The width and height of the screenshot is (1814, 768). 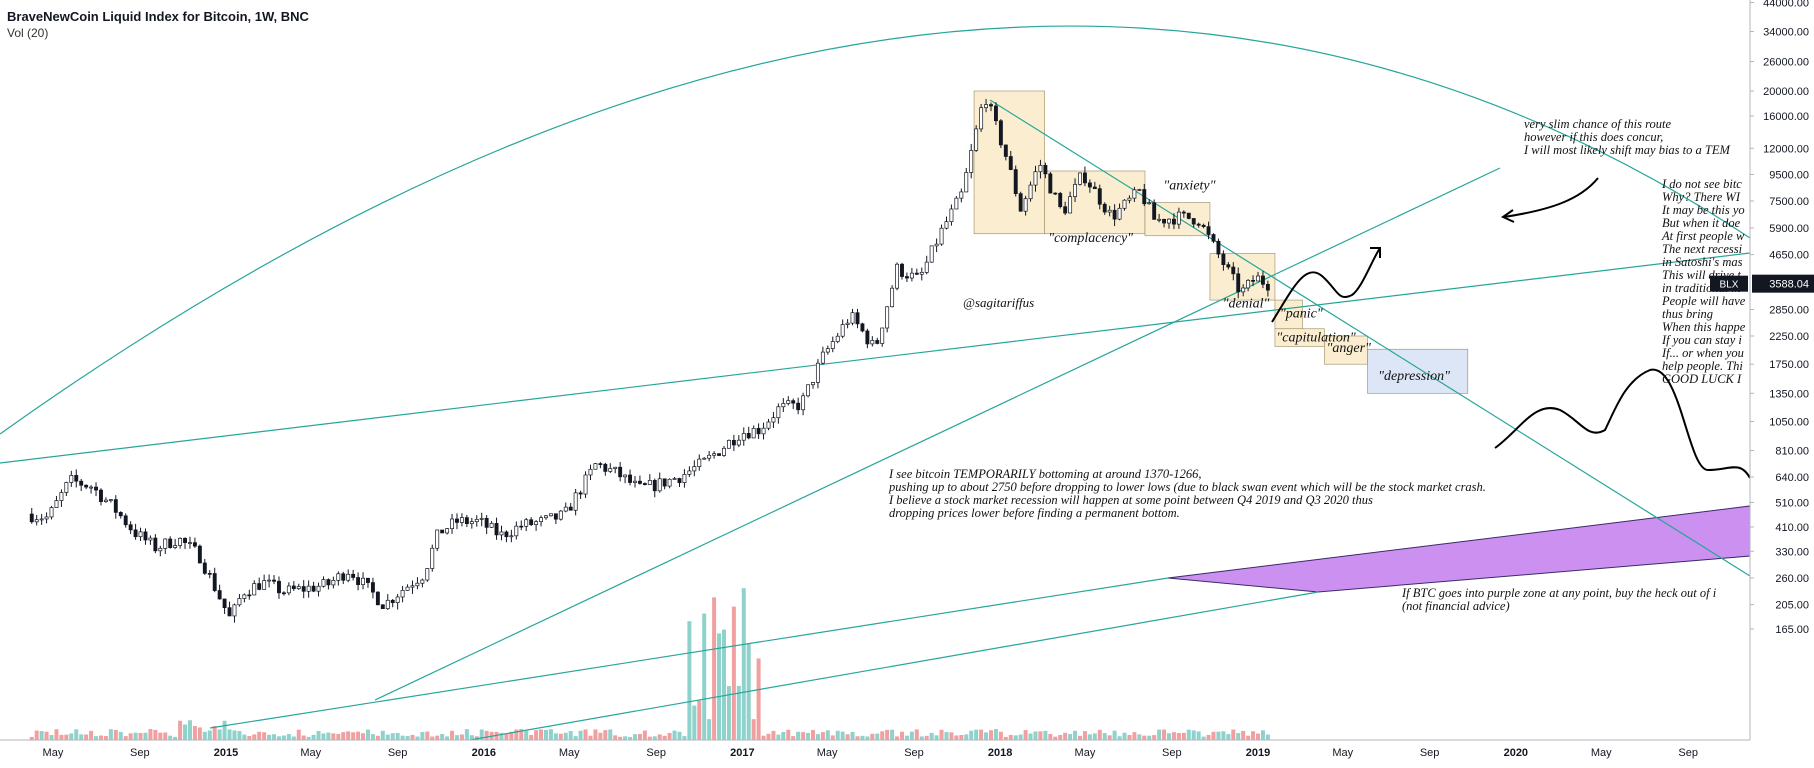 What do you see at coordinates (1507, 216) in the screenshot?
I see `arrow-head-b` at bounding box center [1507, 216].